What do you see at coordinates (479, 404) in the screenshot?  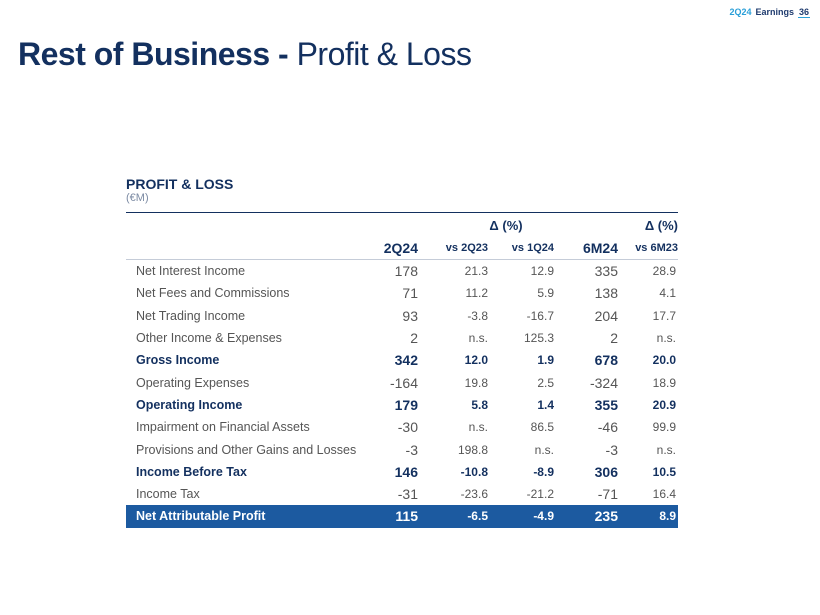 I see `cell-value: 5.8` at bounding box center [479, 404].